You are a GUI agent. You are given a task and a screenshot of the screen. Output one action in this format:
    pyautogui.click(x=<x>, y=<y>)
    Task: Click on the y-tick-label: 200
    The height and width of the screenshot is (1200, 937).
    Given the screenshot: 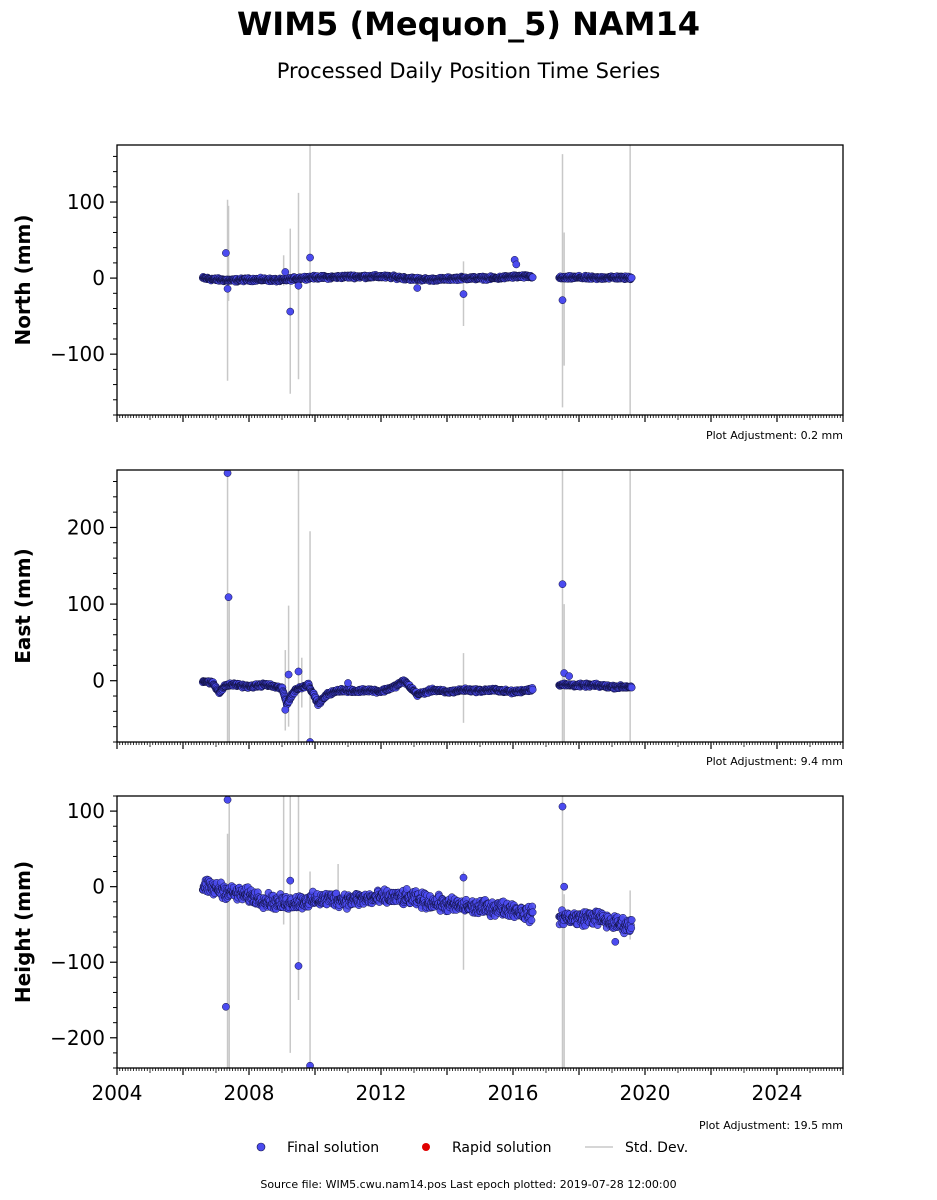 What is the action you would take?
    pyautogui.click(x=86, y=527)
    